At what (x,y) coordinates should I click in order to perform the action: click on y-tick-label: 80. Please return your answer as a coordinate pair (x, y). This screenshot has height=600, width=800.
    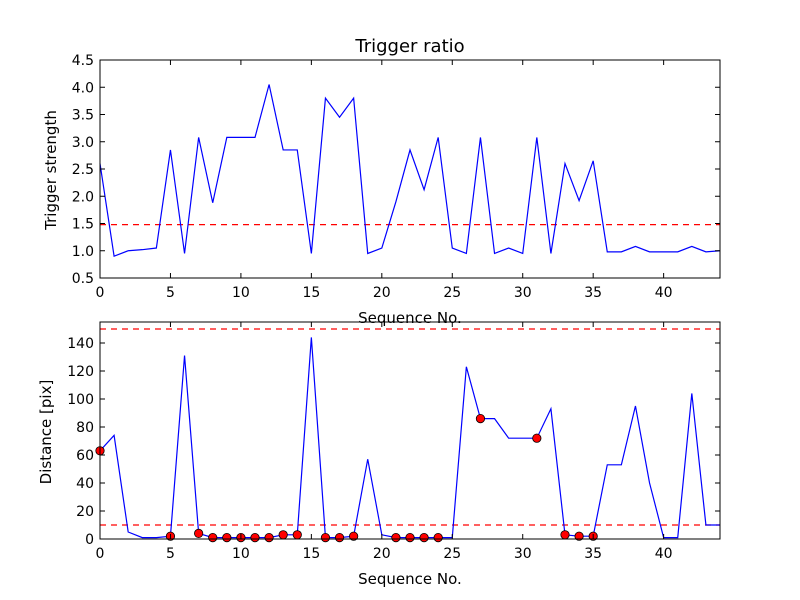
    Looking at the image, I should click on (85, 428).